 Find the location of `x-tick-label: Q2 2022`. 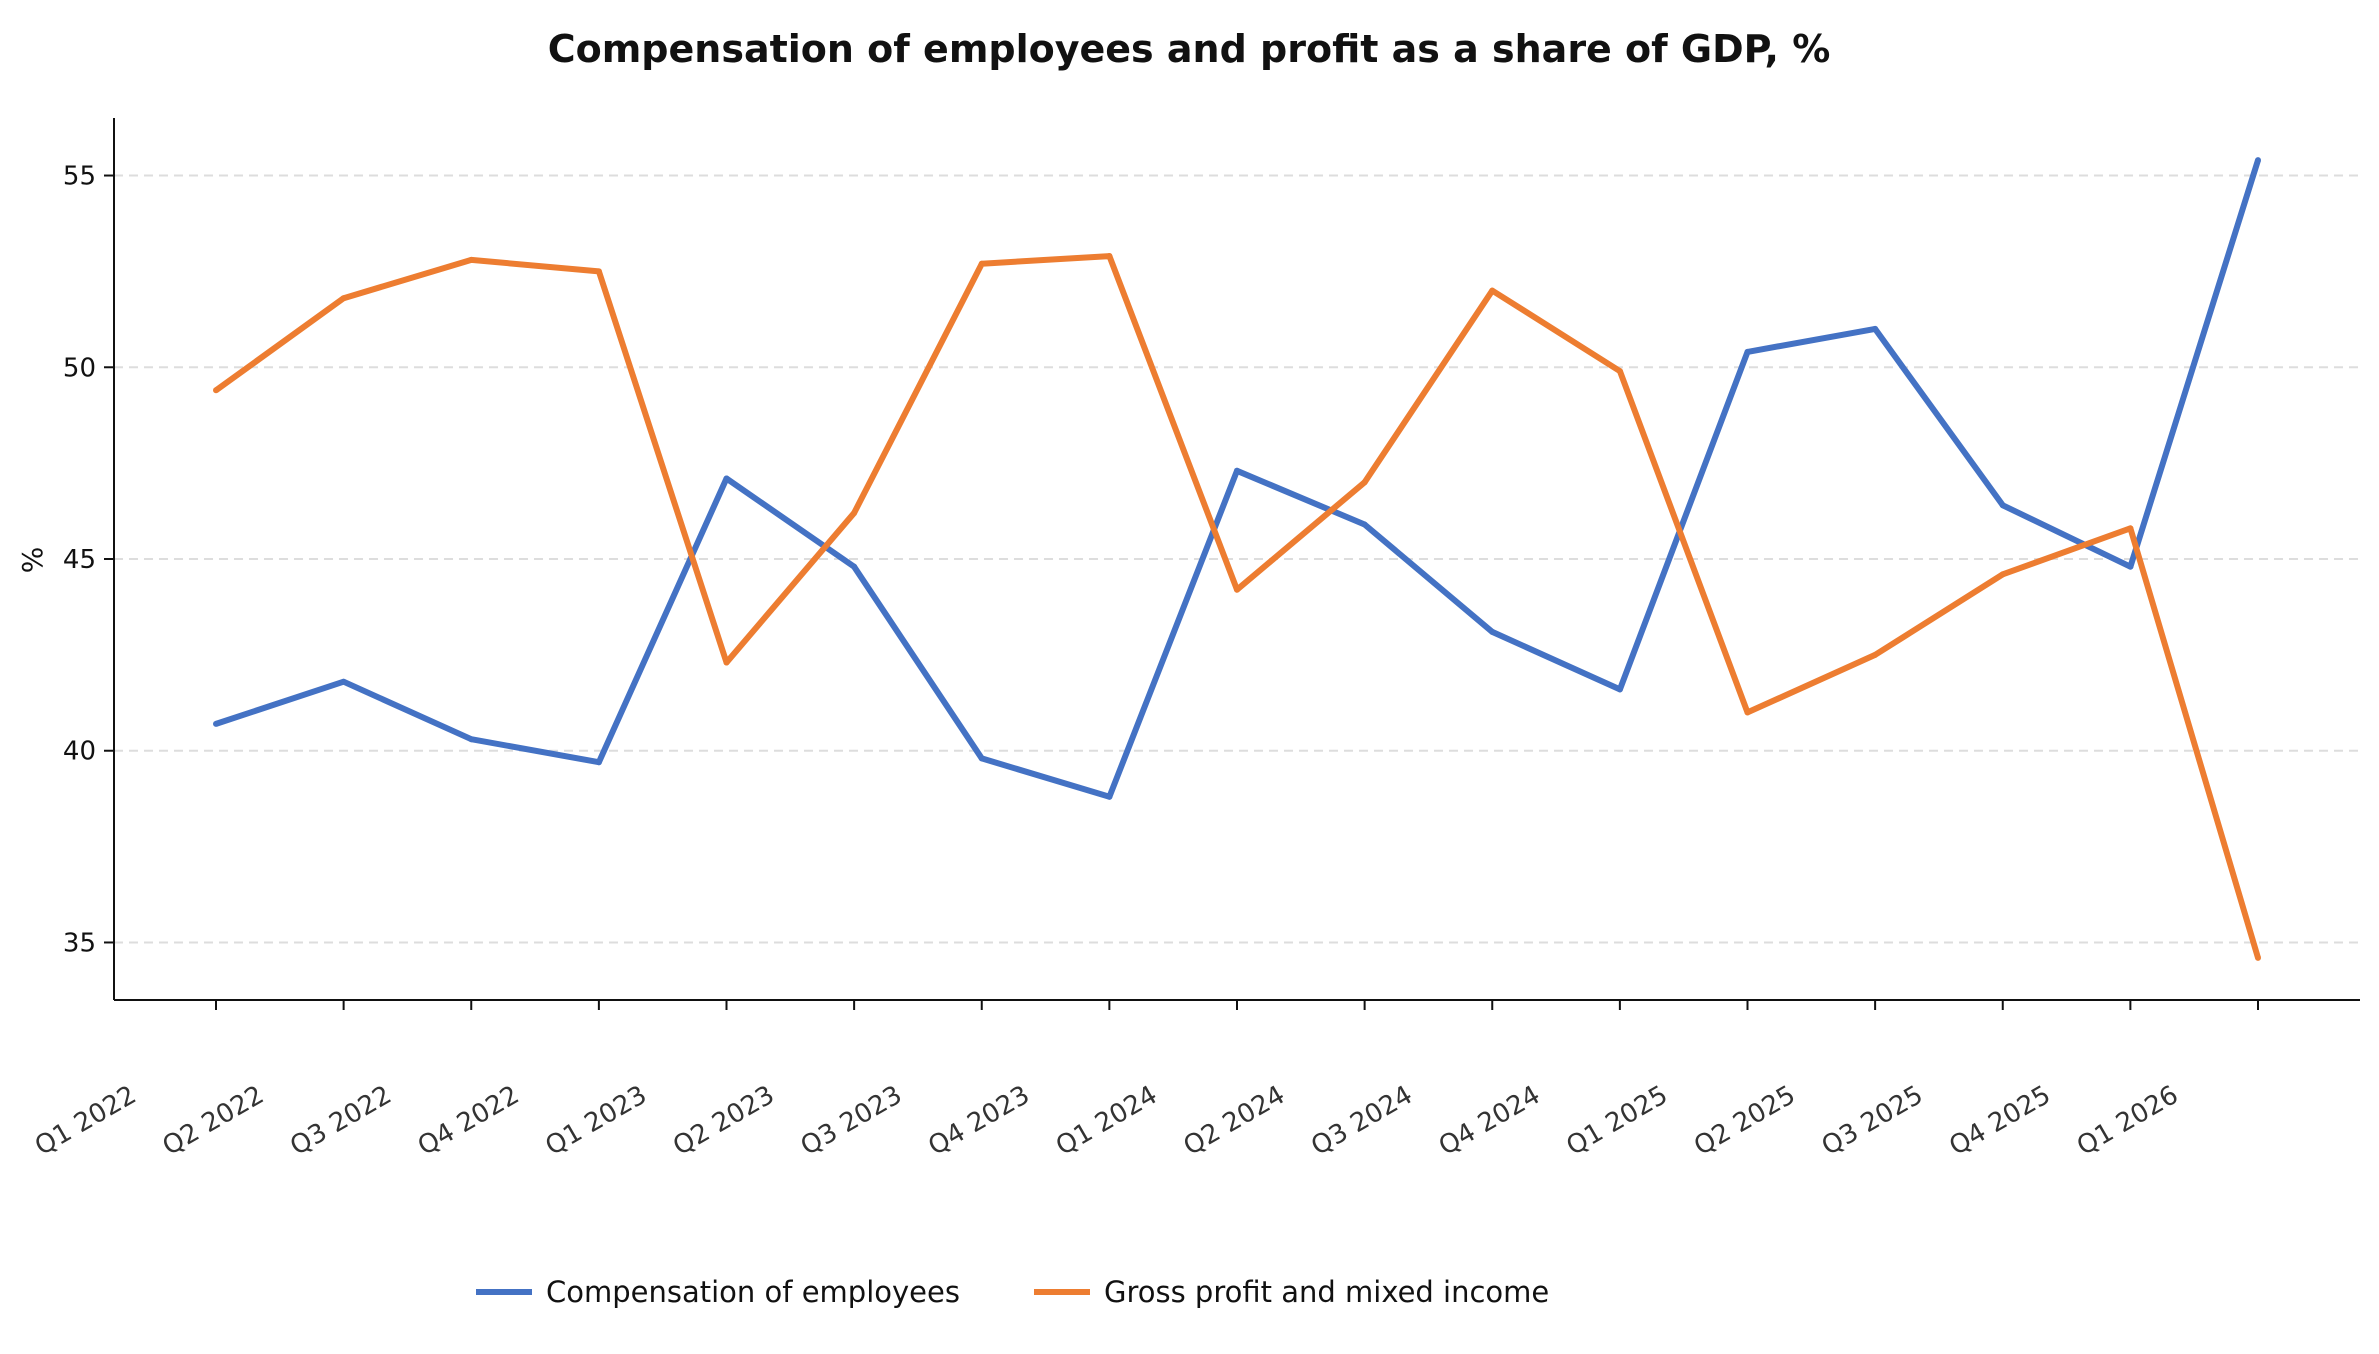

x-tick-label: Q2 2022 is located at coordinates (214, 1121).